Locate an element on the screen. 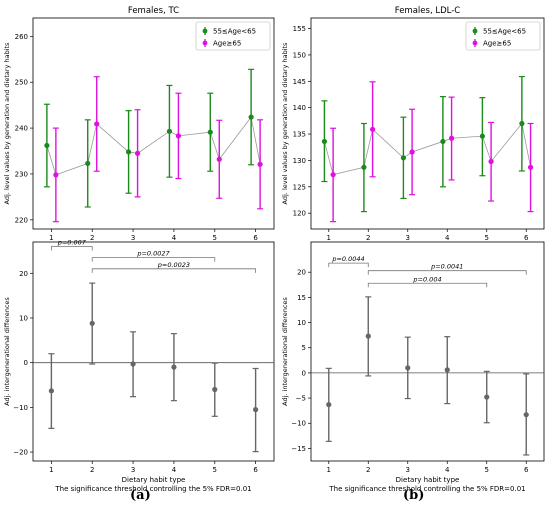 The height and width of the screenshot is (508, 550). c2-legend-label: 55≤Age<65 is located at coordinates (504, 32).